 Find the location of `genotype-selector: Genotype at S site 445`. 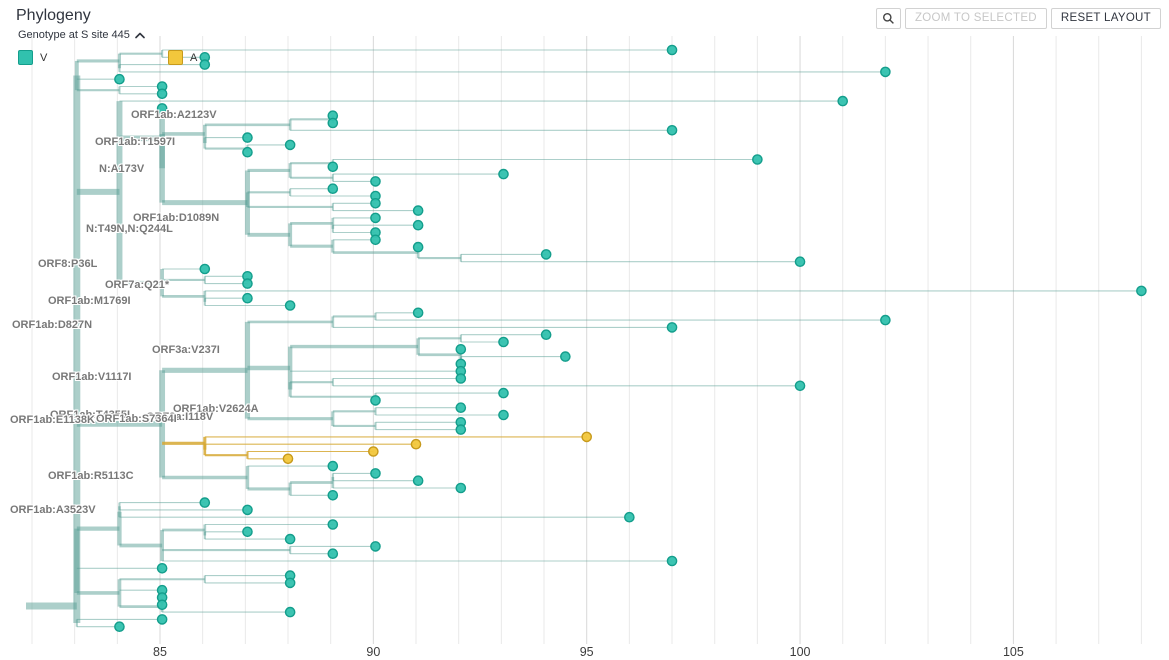

genotype-selector: Genotype at S site 445 is located at coordinates (81, 35).